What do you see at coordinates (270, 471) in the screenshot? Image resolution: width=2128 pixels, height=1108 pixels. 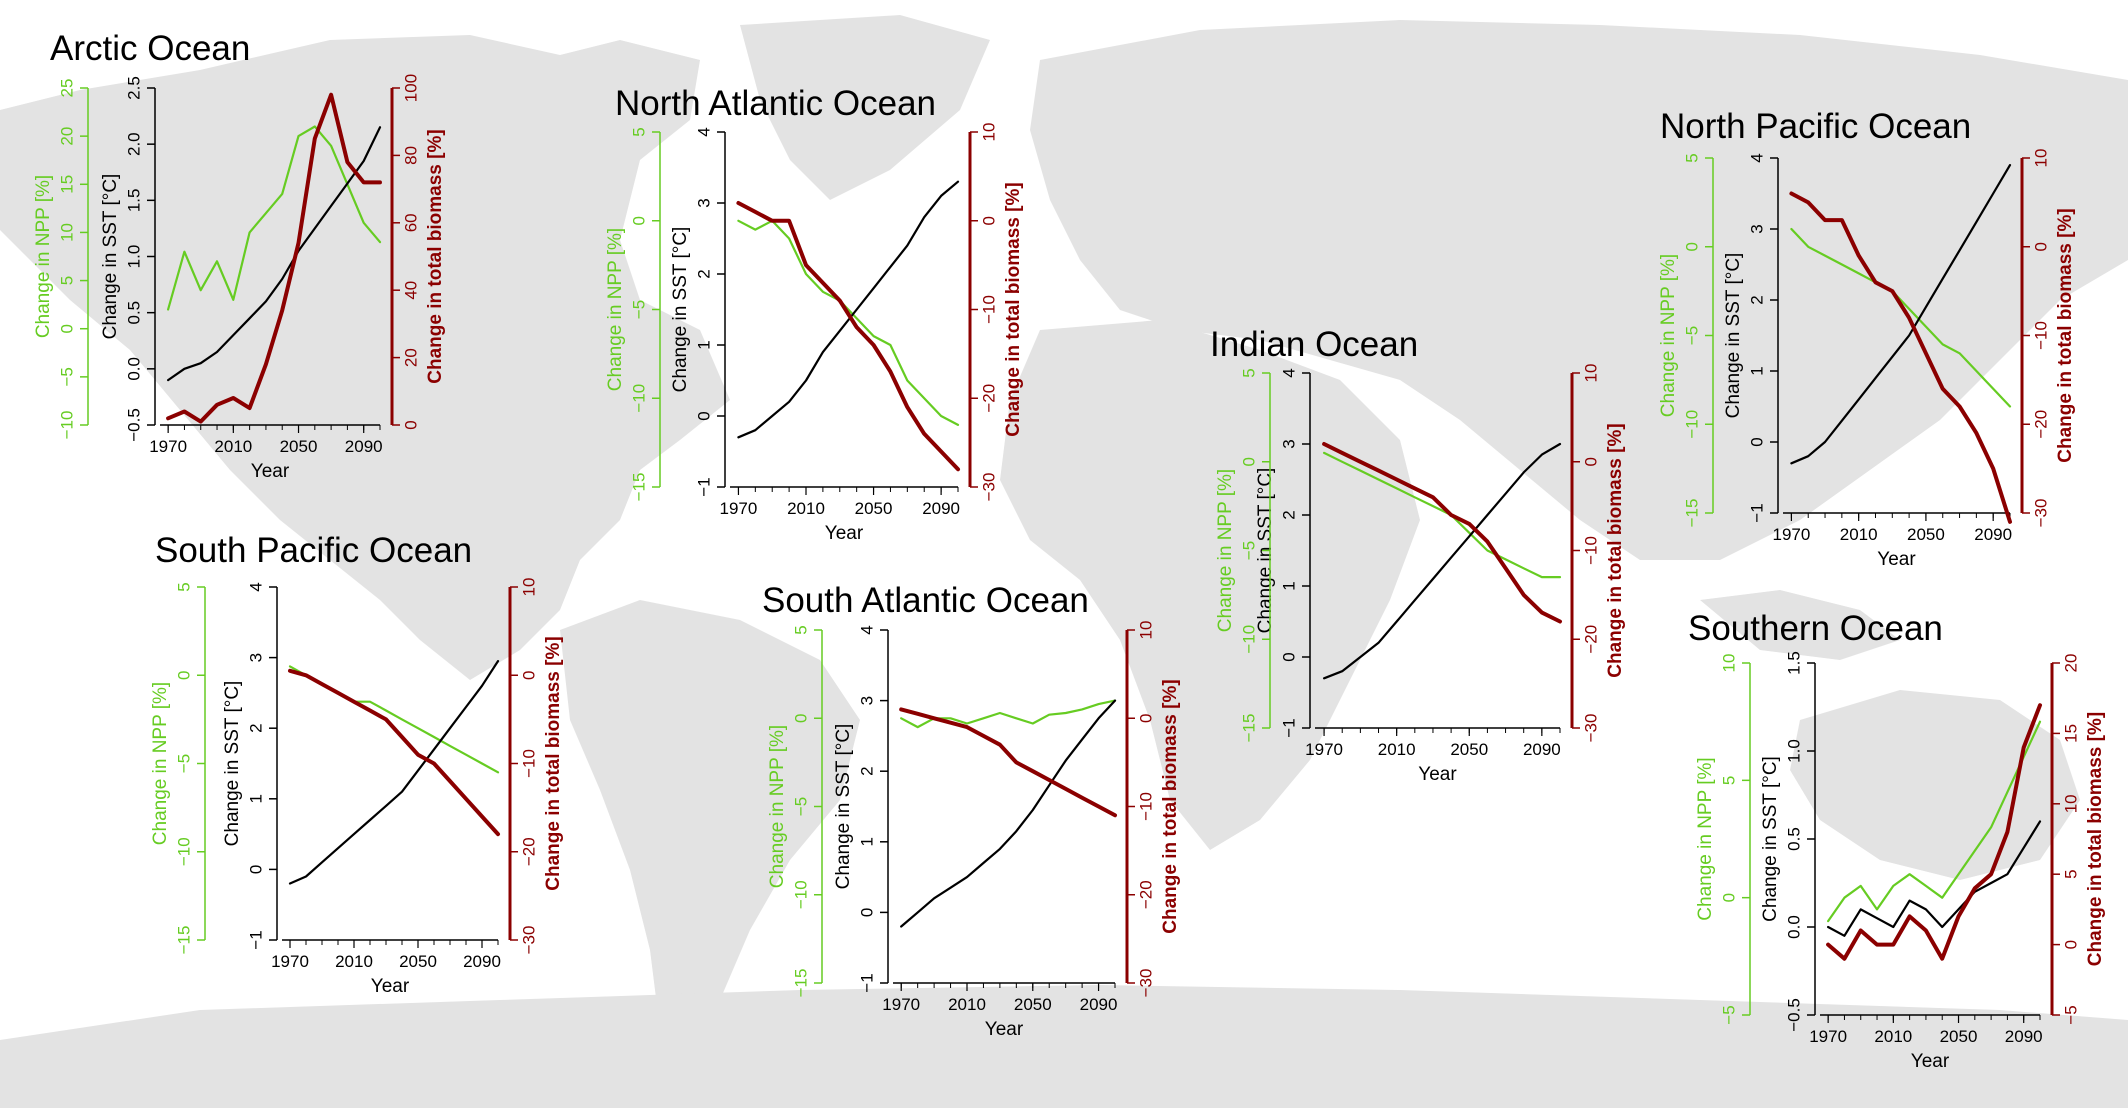 I see `x-axis-label: Year` at bounding box center [270, 471].